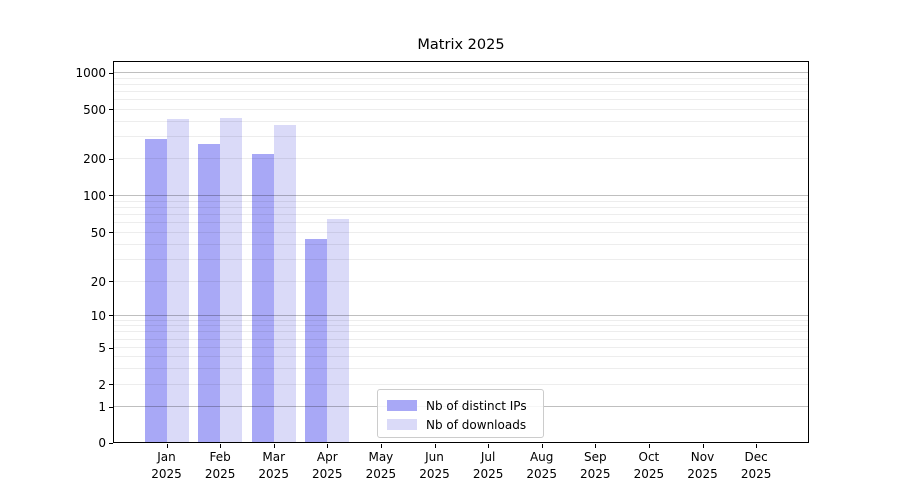  Describe the element at coordinates (274, 457) in the screenshot. I see `x-tick-month: Mar` at that location.